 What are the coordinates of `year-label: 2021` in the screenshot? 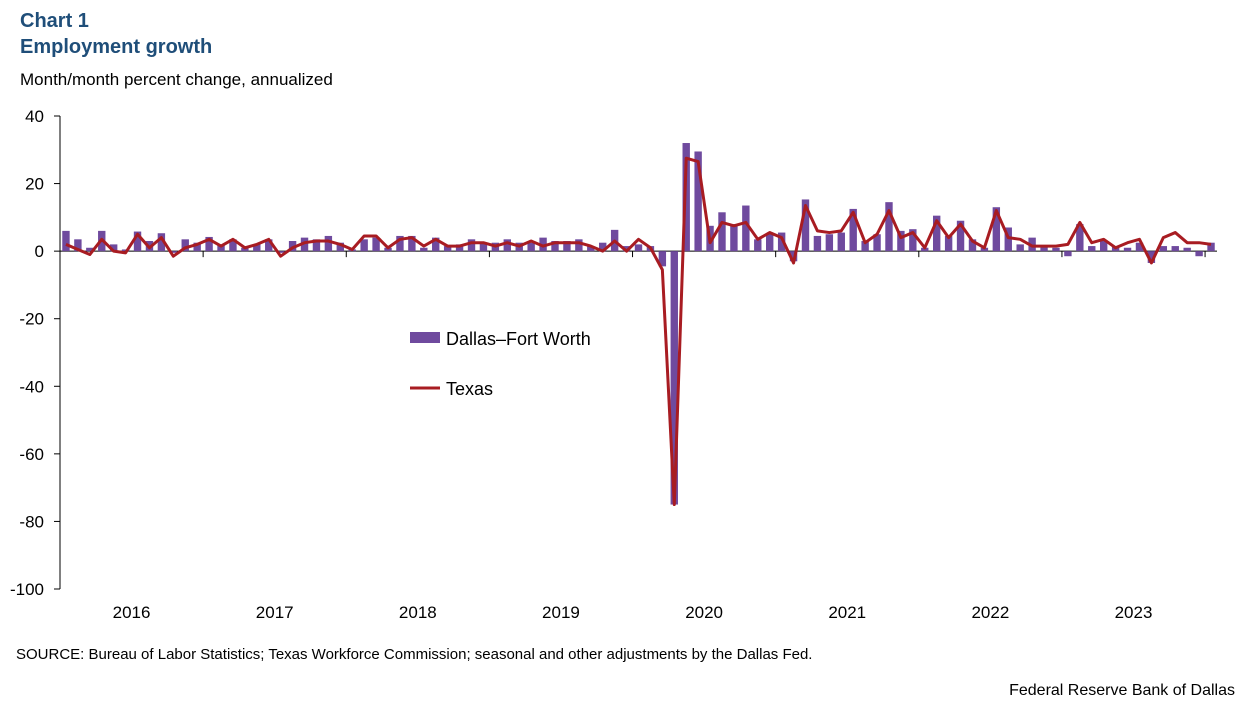 It's located at (847, 612).